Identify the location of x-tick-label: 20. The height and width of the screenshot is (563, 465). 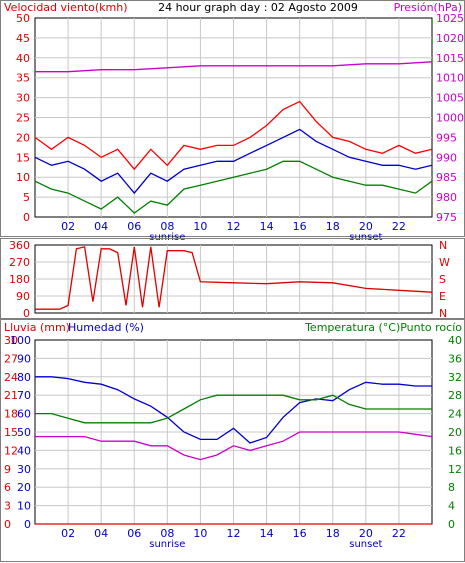
(366, 226).